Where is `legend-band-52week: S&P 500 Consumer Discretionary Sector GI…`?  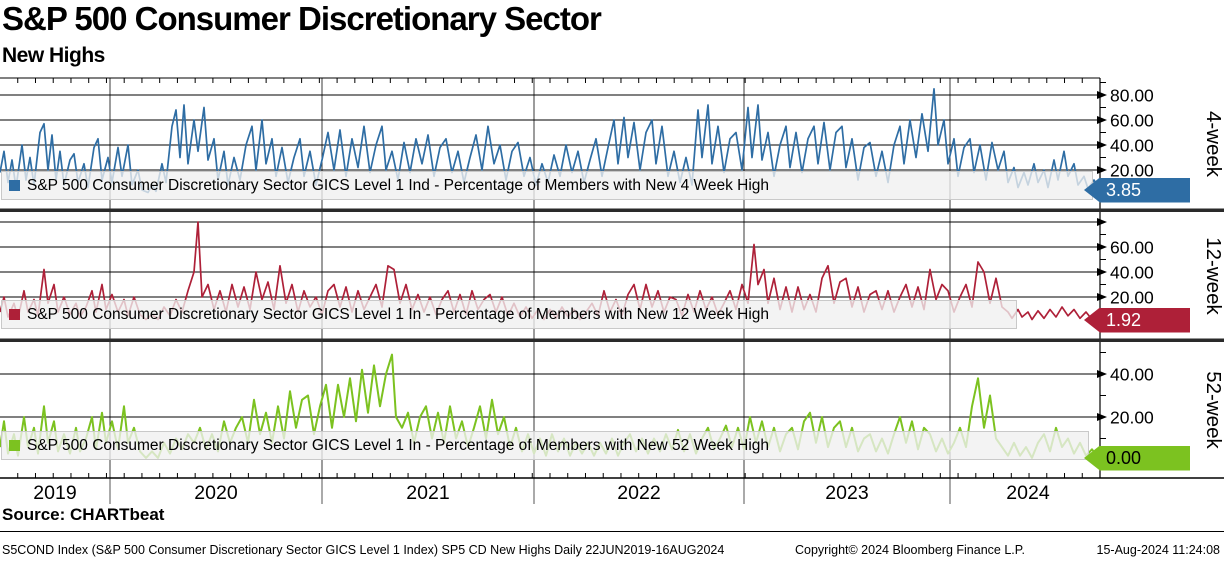
legend-band-52week: S&P 500 Consumer Discretionary Sector GI… is located at coordinates (545, 445).